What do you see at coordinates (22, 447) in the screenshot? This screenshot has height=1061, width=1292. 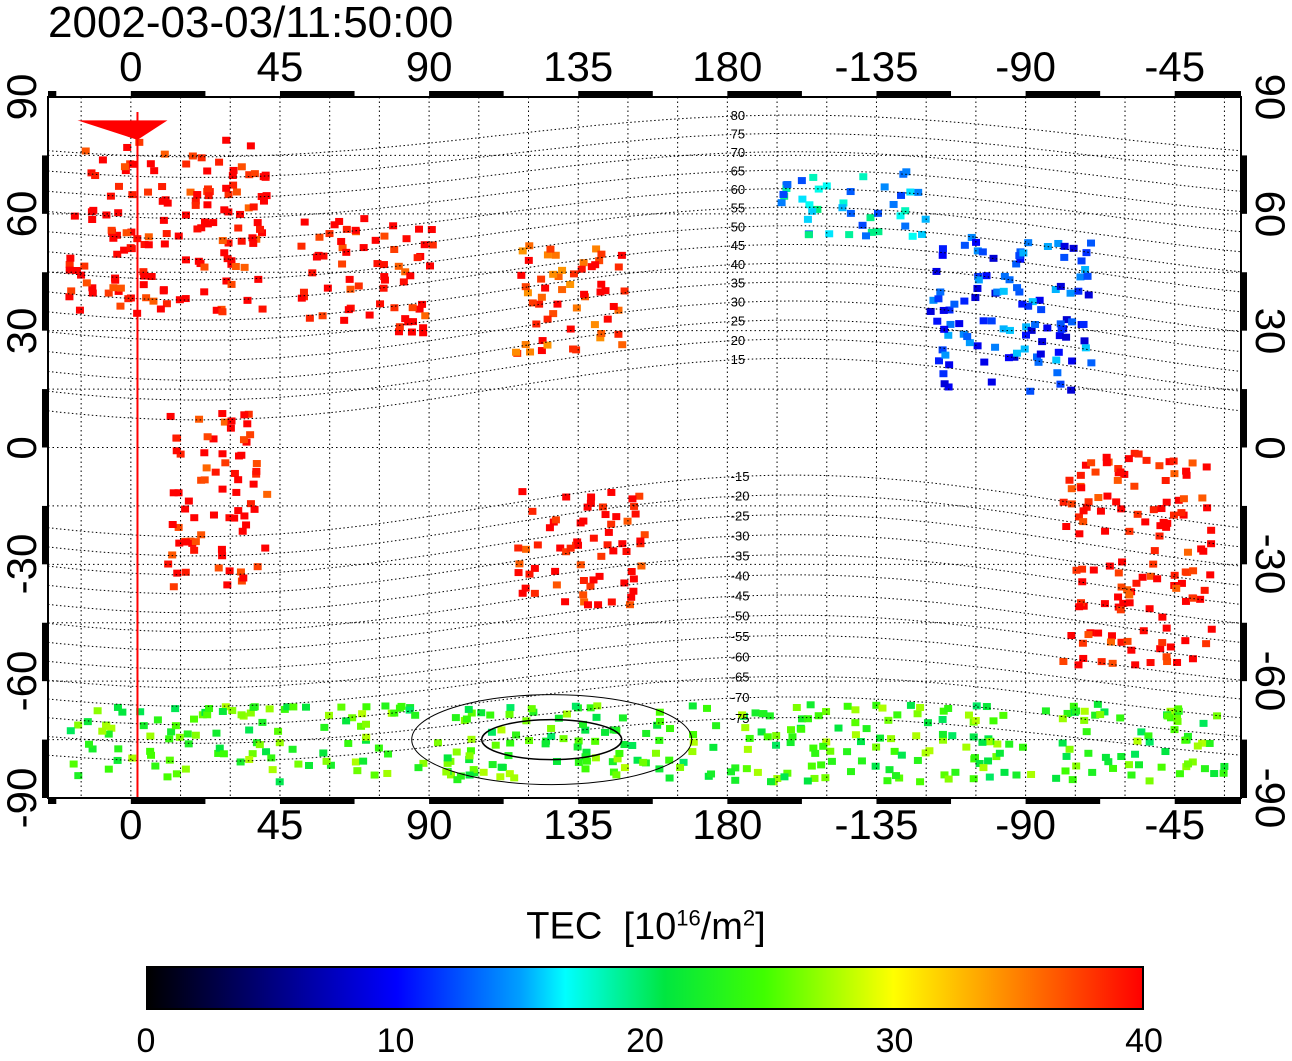 I see `latitude-tick-label: 0` at bounding box center [22, 447].